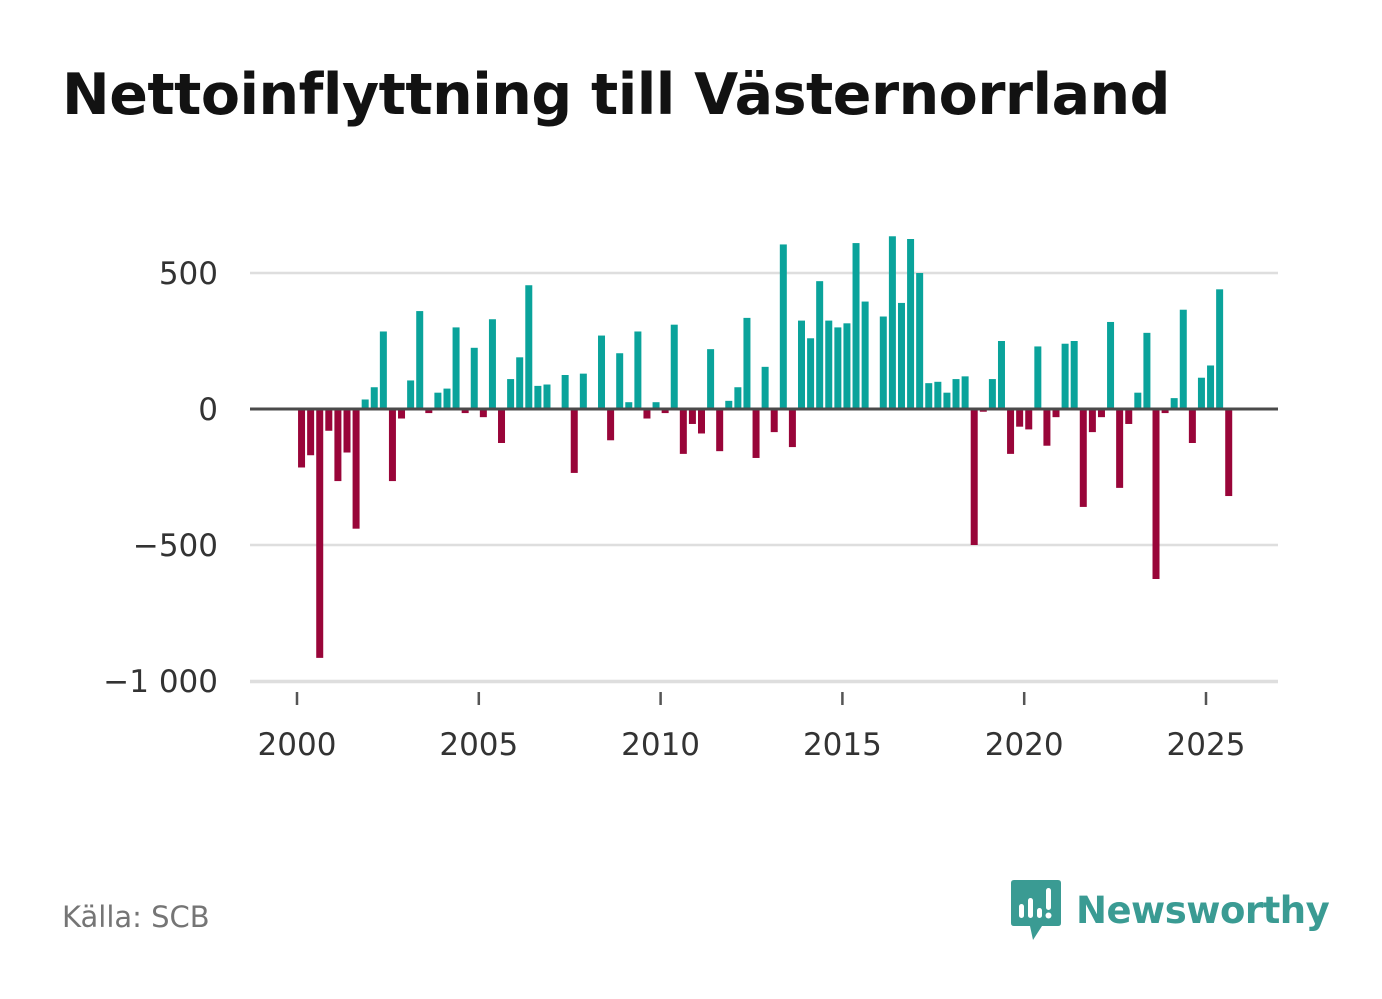 This screenshot has width=1382, height=999. Describe the element at coordinates (160, 682) in the screenshot. I see `y-tick-label: −1 000` at that location.